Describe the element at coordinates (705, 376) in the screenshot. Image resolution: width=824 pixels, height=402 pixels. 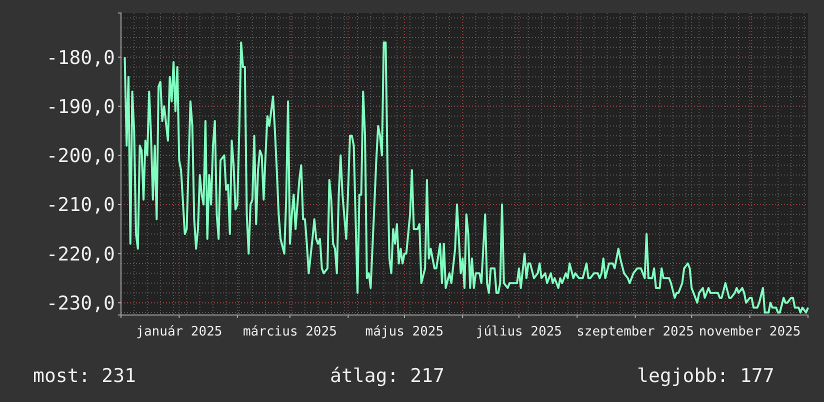
I see `text: legjobb: 177` at that location.